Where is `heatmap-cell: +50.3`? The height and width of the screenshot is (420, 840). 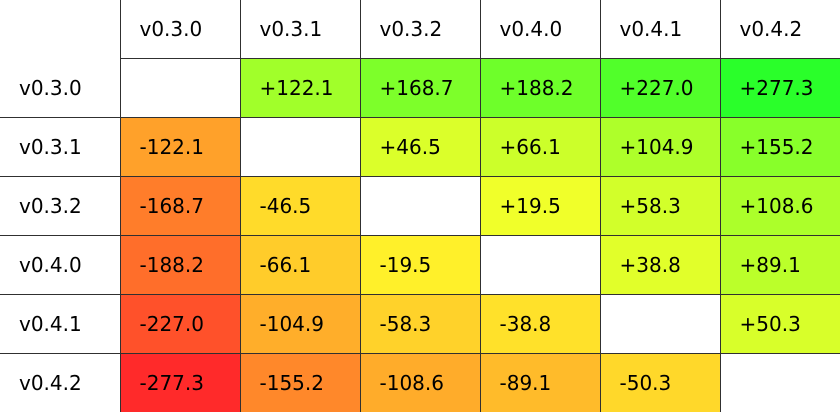 heatmap-cell: +50.3 is located at coordinates (779, 324).